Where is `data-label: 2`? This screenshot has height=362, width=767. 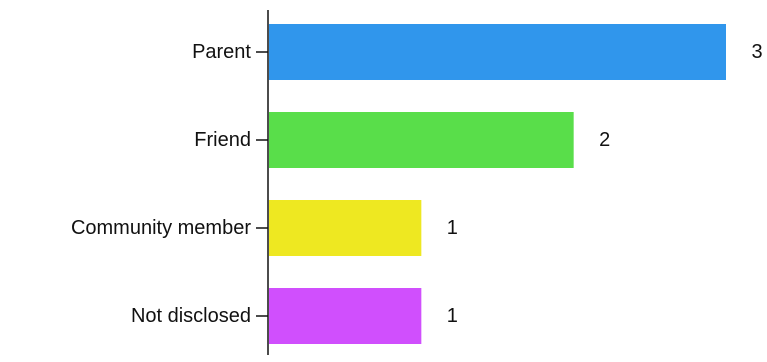
data-label: 2 is located at coordinates (604, 140).